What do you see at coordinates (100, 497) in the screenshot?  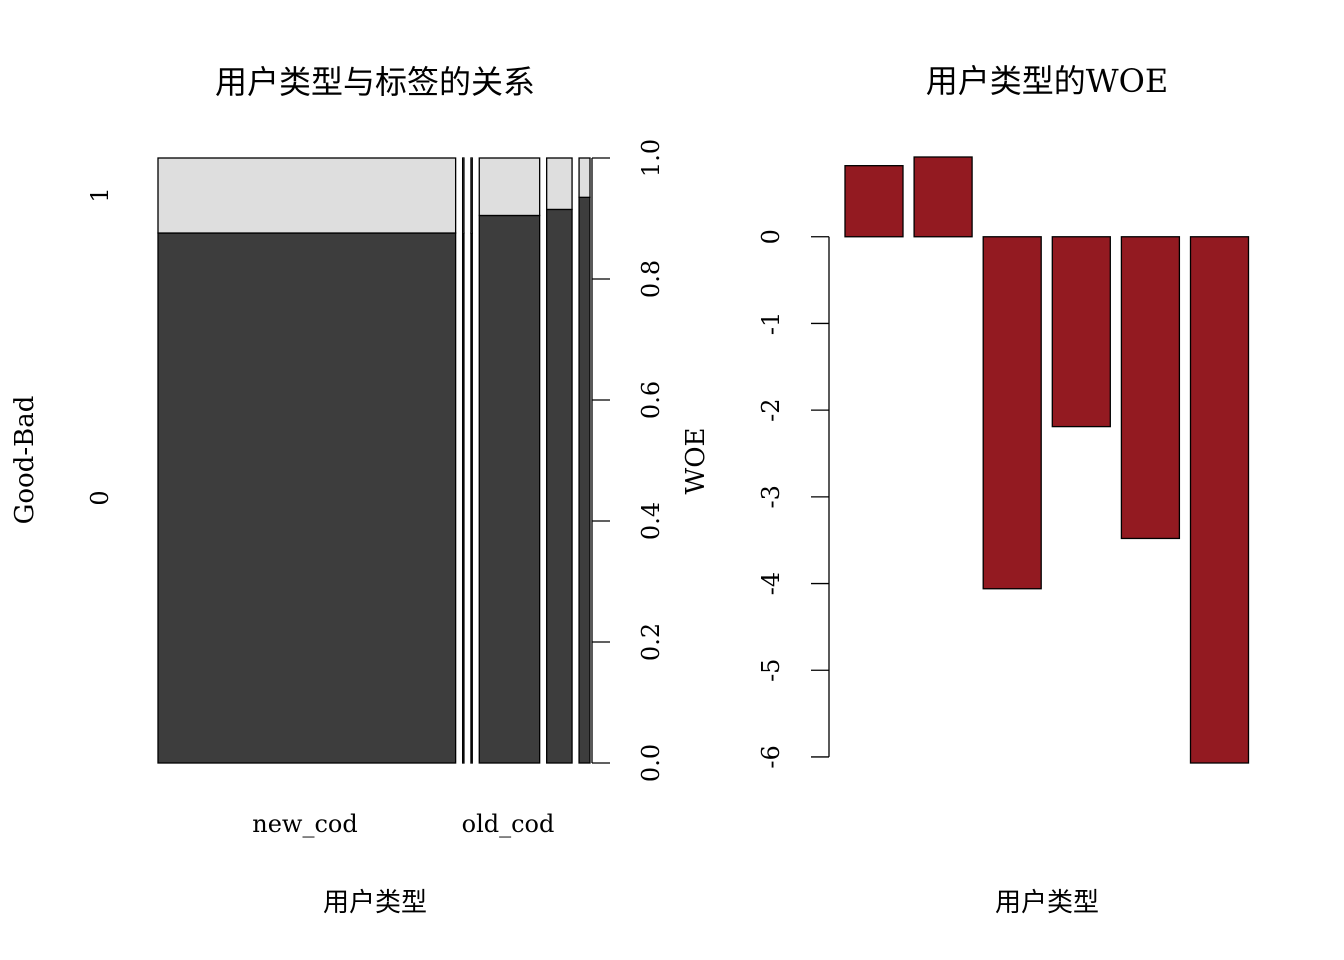 I see `level-label-0: 0` at bounding box center [100, 497].